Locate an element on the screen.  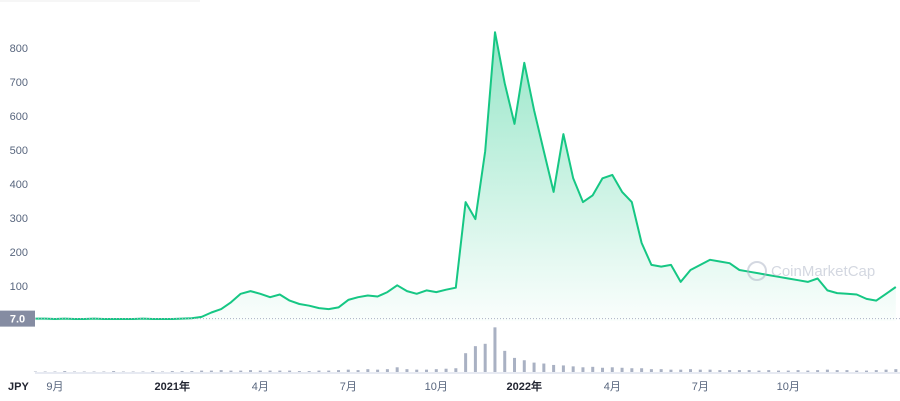
y-tick-label: 600 is located at coordinates (19, 117).